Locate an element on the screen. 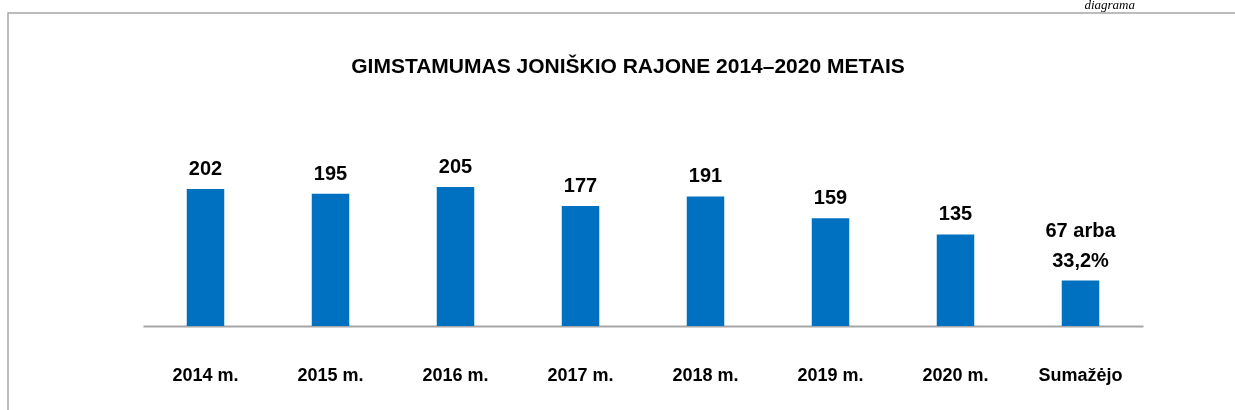  data-label: 159 is located at coordinates (830, 197).